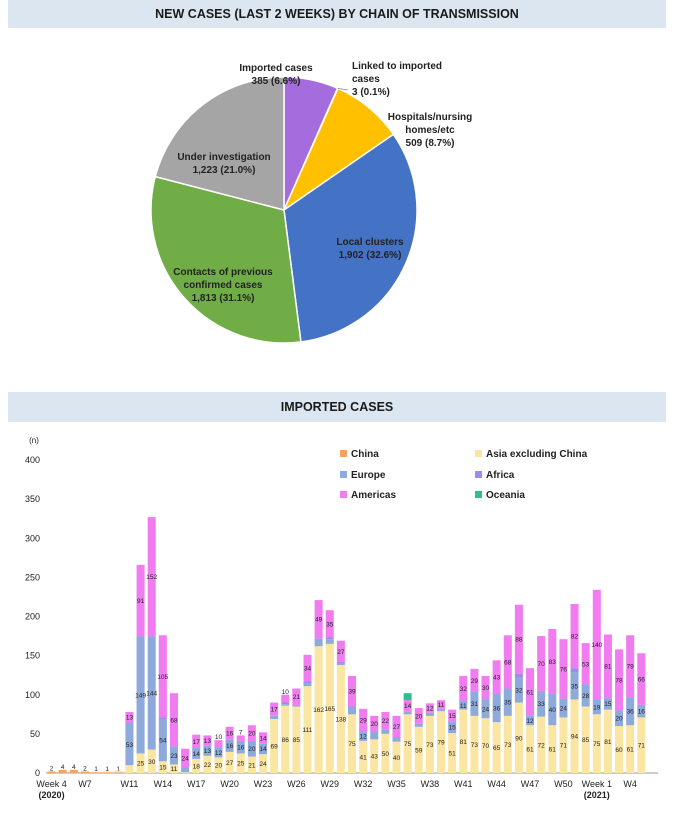 This screenshot has height=813, width=676. What do you see at coordinates (297, 740) in the screenshot?
I see `bar-data-label: 85` at bounding box center [297, 740].